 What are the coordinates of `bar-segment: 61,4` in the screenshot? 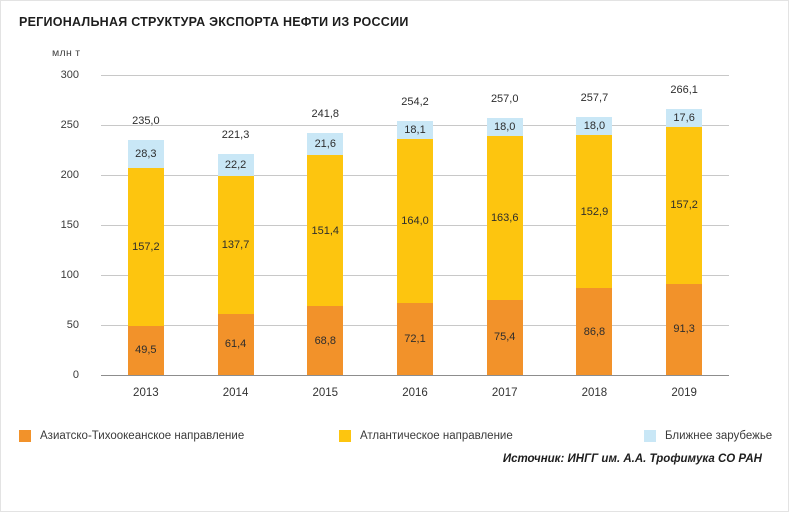 It's located at (235, 344).